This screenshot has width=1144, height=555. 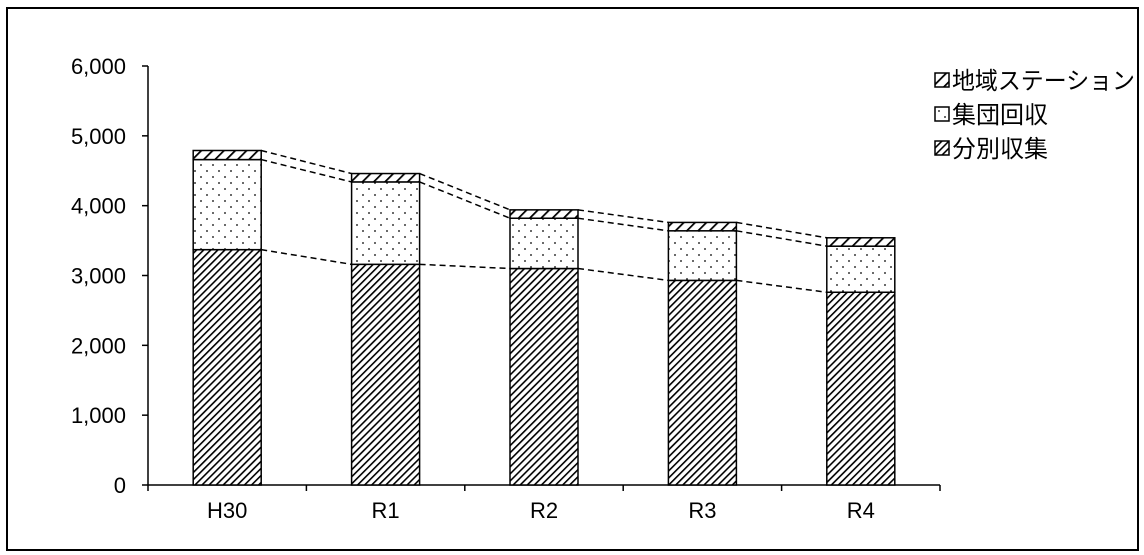 I want to click on x-tick-label: H30, so click(x=227, y=510).